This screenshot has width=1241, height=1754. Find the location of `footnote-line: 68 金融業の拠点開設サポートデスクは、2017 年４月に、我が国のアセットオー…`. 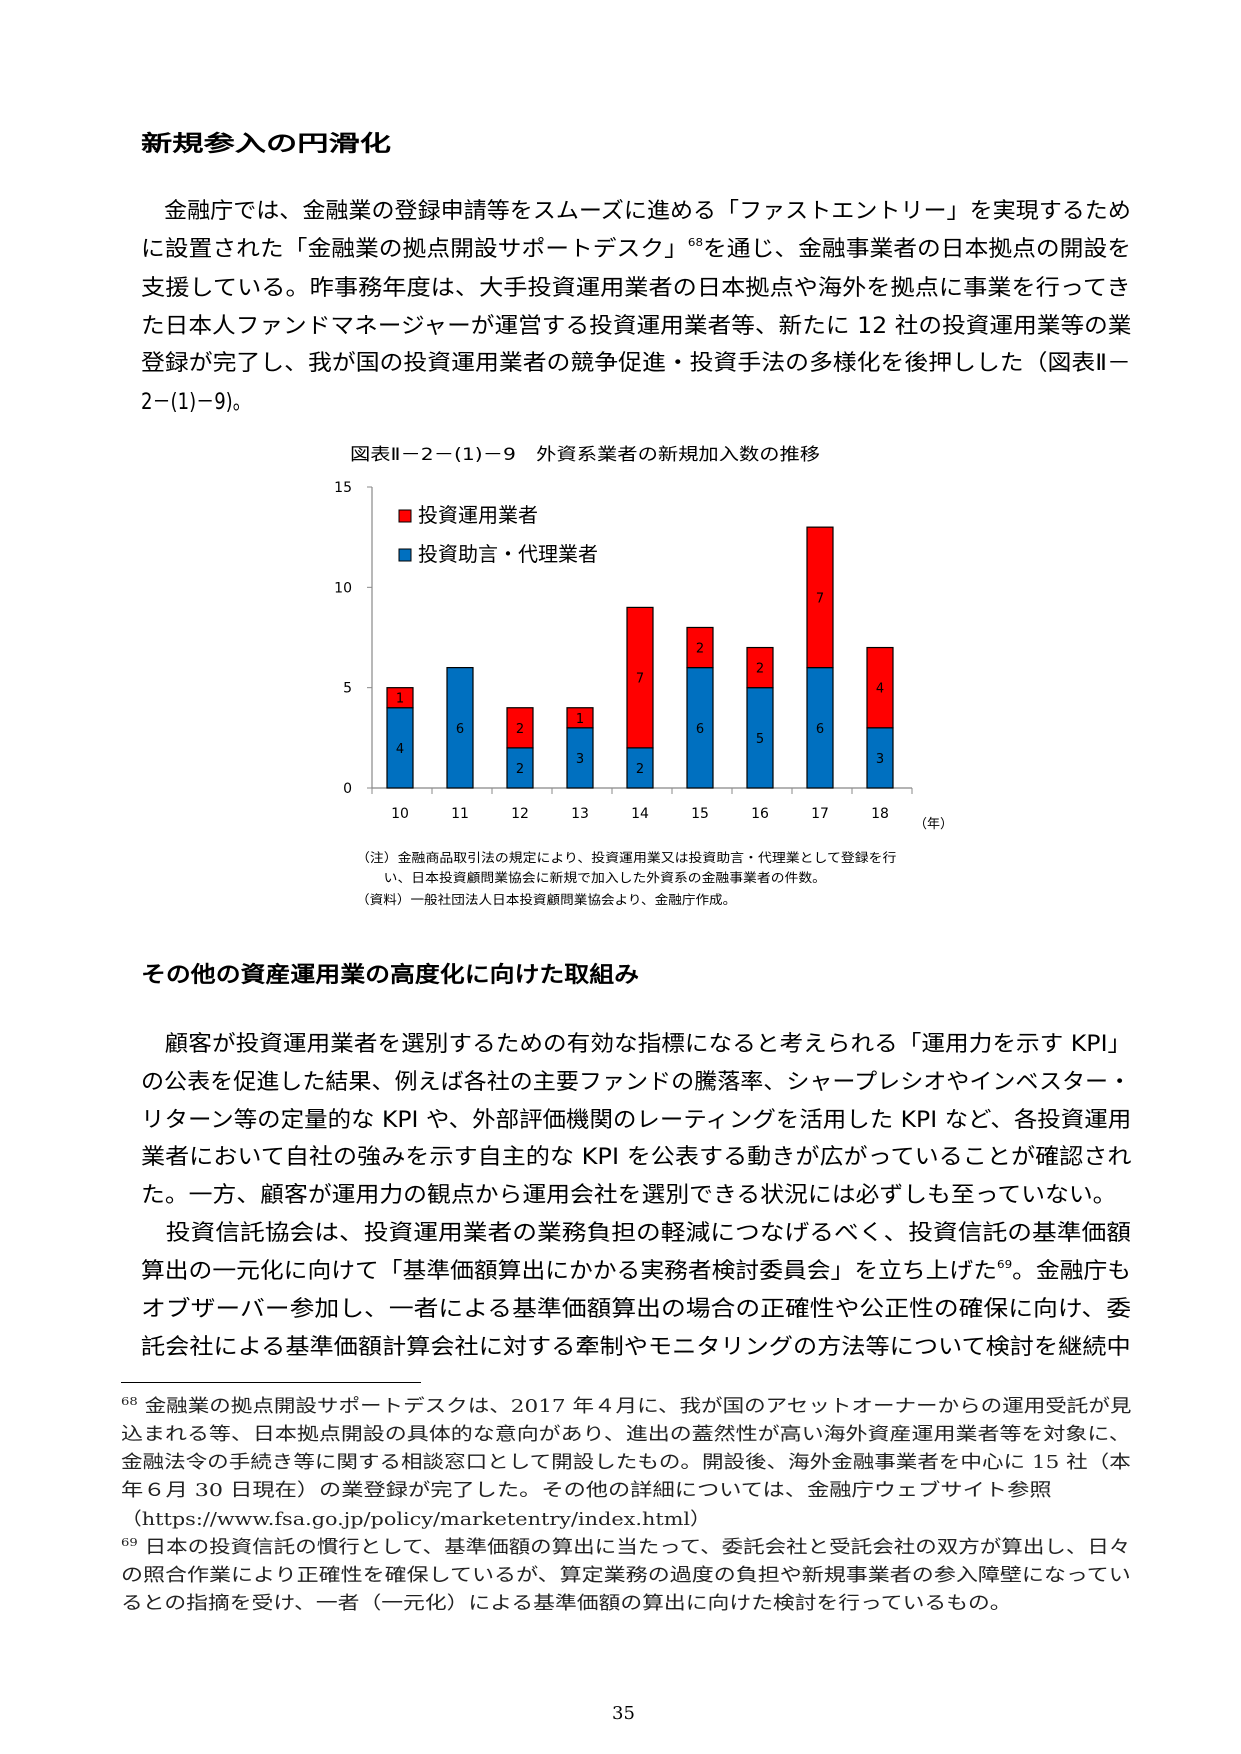

footnote-line: 68 金融業の拠点開設サポートデスクは、2017 年４月に、我が国のアセットオー… is located at coordinates (626, 1407).